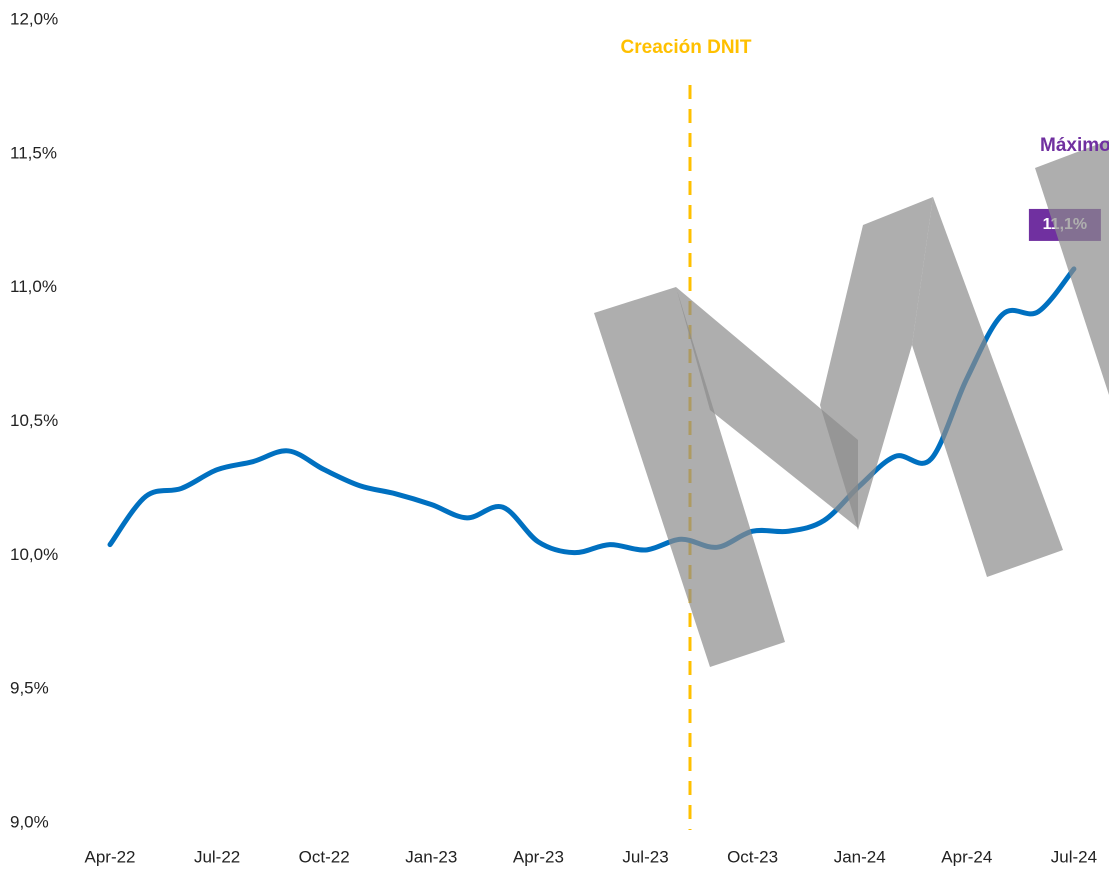  What do you see at coordinates (29, 688) in the screenshot?
I see `y-tick-label: 9,5%` at bounding box center [29, 688].